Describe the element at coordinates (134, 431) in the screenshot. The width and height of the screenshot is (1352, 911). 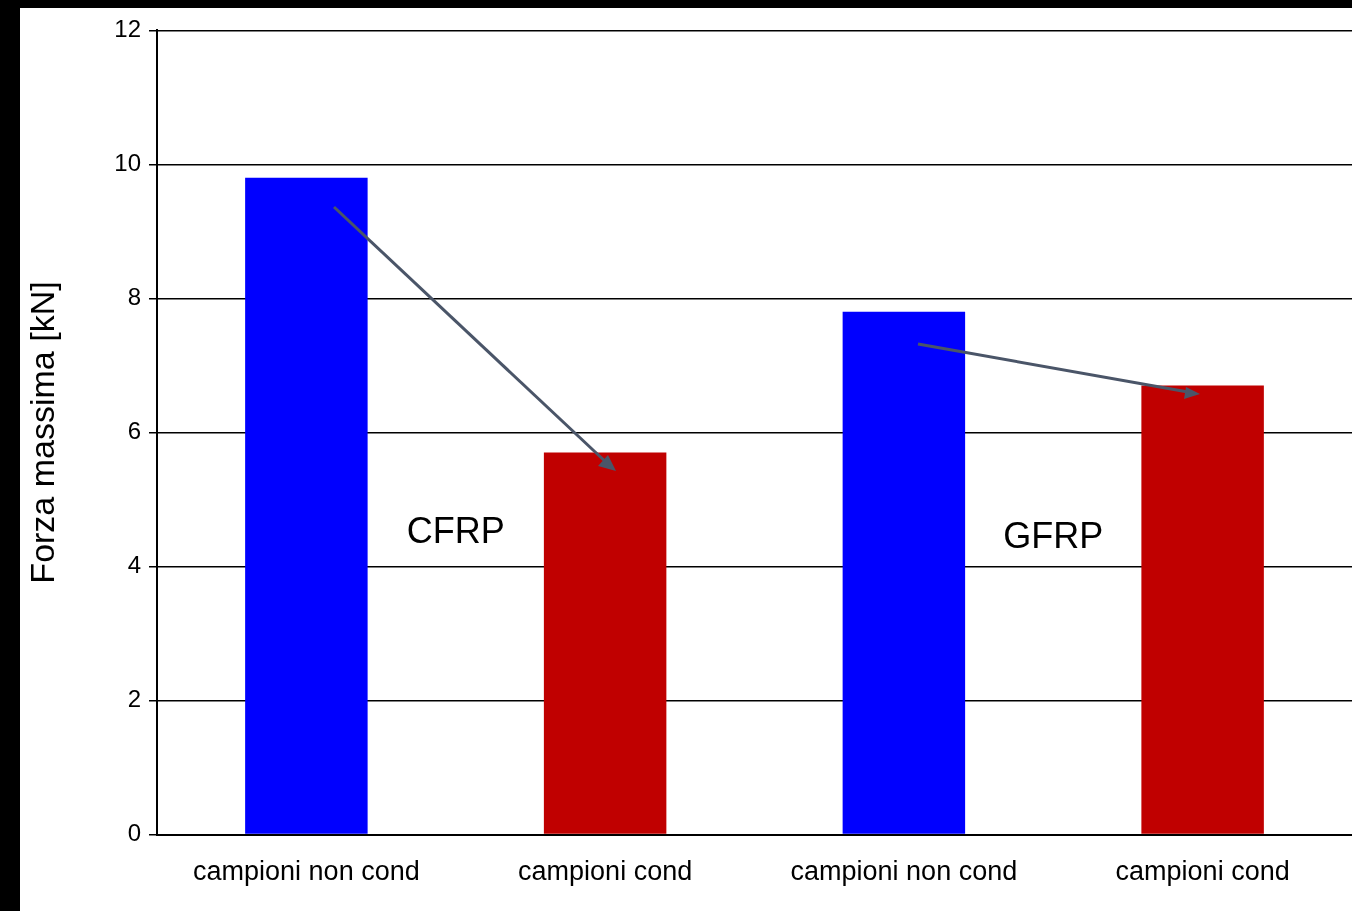
I see `y-tick-label: 6` at that location.